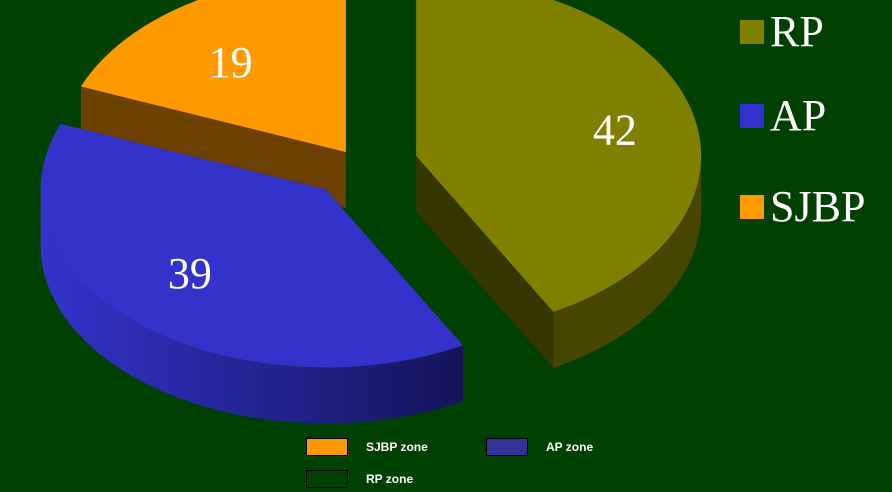  What do you see at coordinates (327, 447) in the screenshot?
I see `zone-legend-swatch-sjbp` at bounding box center [327, 447].